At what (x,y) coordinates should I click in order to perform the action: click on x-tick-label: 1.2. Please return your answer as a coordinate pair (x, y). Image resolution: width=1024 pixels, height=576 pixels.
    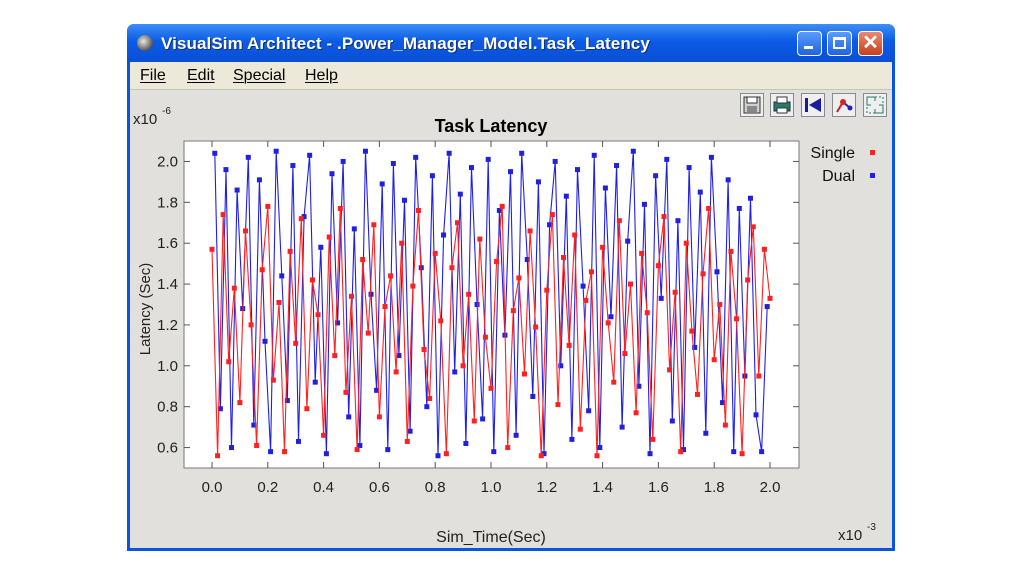
    Looking at the image, I should click on (546, 487).